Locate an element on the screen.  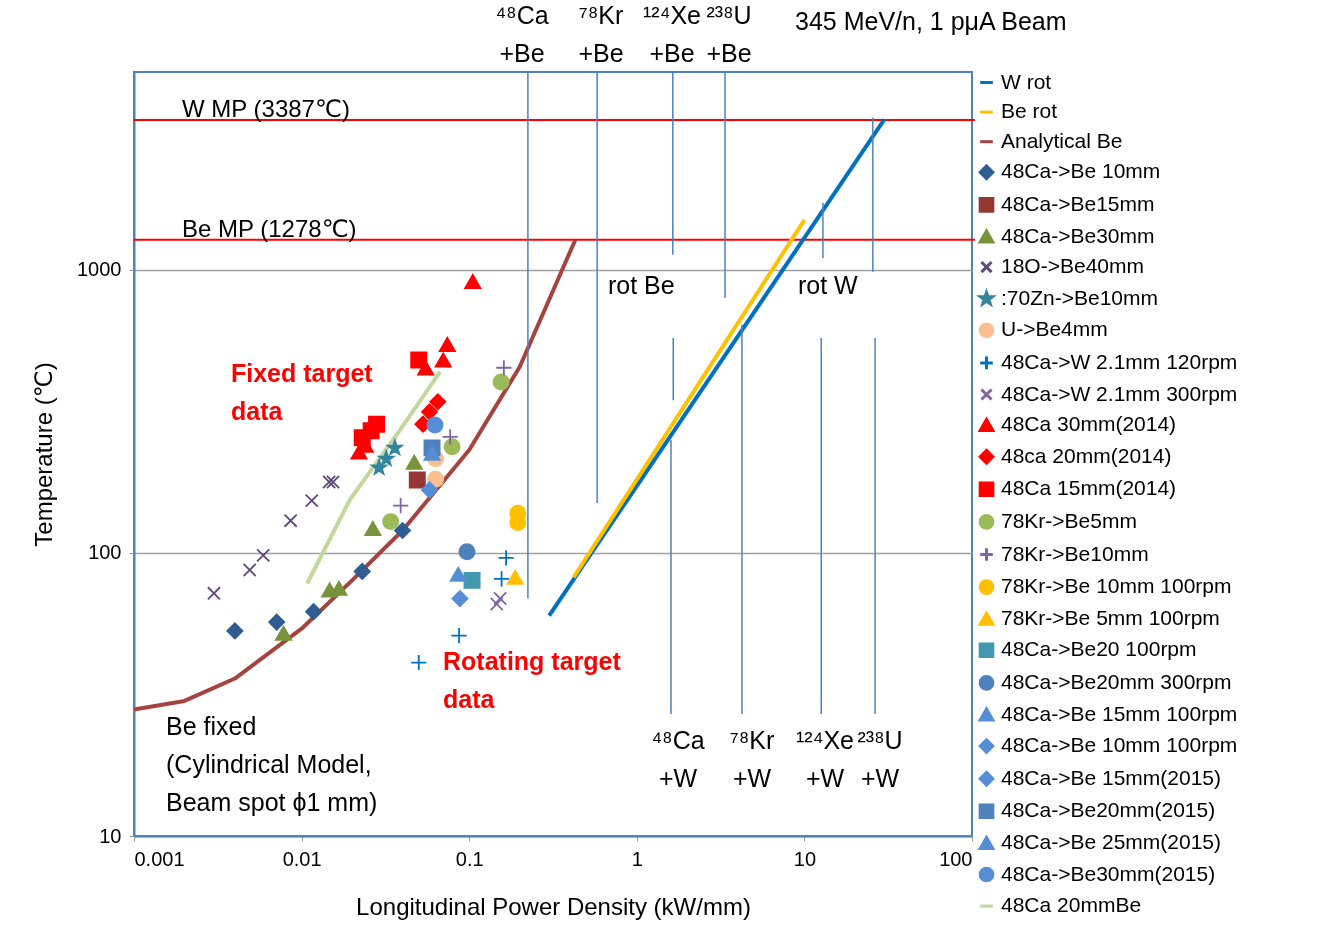
legend-label: 48ca 20mm(2014) is located at coordinates (1086, 455).